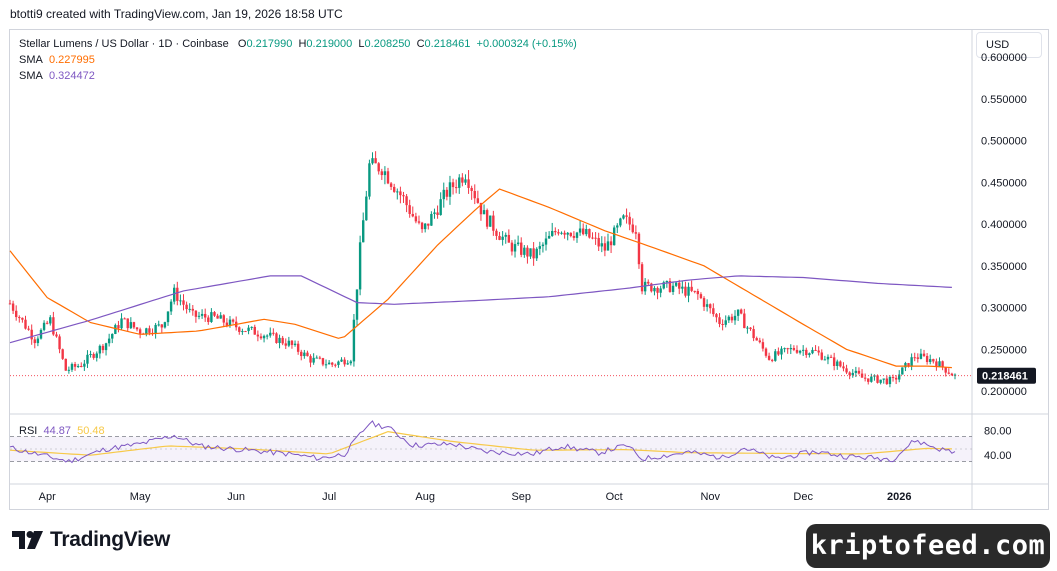  Describe the element at coordinates (710, 497) in the screenshot. I see `time-tick-label: Nov` at that location.